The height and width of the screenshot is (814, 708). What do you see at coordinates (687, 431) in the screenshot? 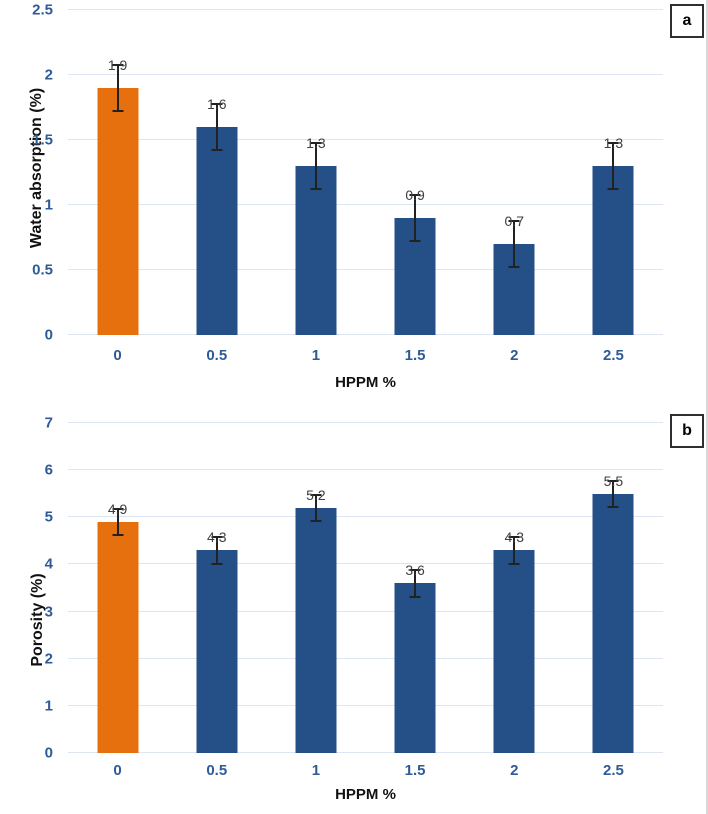
I see `panel-b-corner-label: b` at bounding box center [687, 431].